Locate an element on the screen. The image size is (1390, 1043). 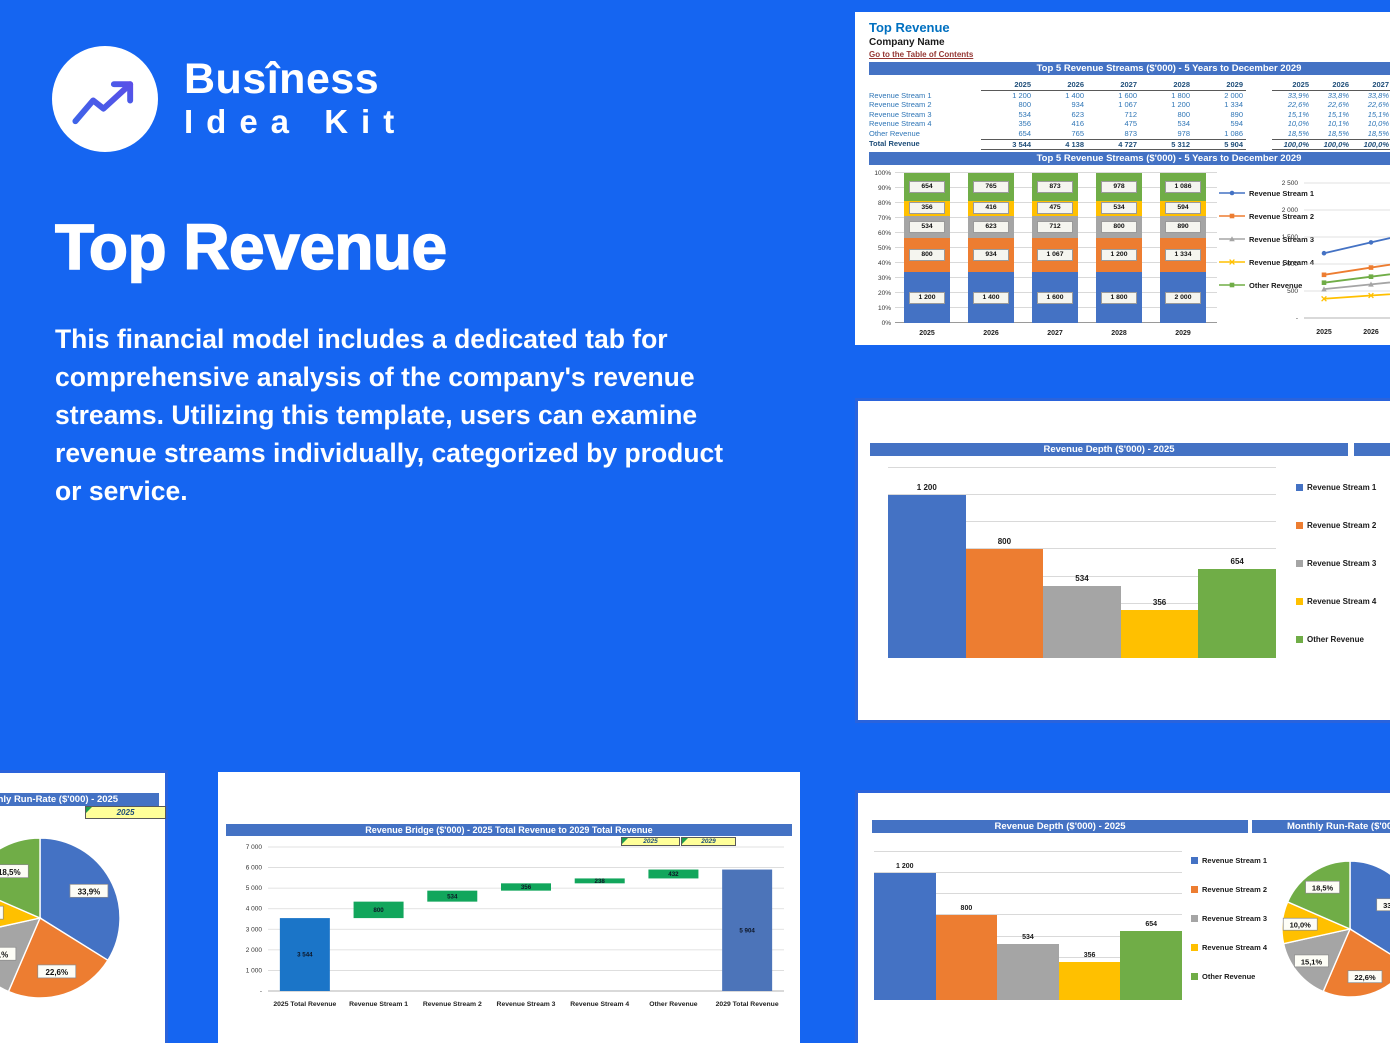
stacked-bar-segment: 873 is located at coordinates (1055, 187).